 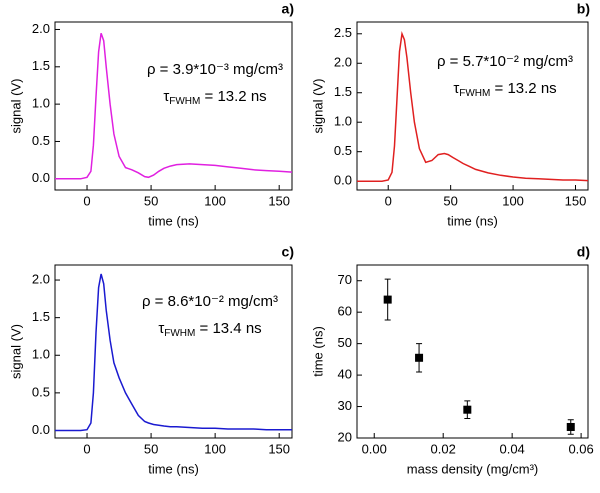 I want to click on panel-label: a), so click(x=288, y=9).